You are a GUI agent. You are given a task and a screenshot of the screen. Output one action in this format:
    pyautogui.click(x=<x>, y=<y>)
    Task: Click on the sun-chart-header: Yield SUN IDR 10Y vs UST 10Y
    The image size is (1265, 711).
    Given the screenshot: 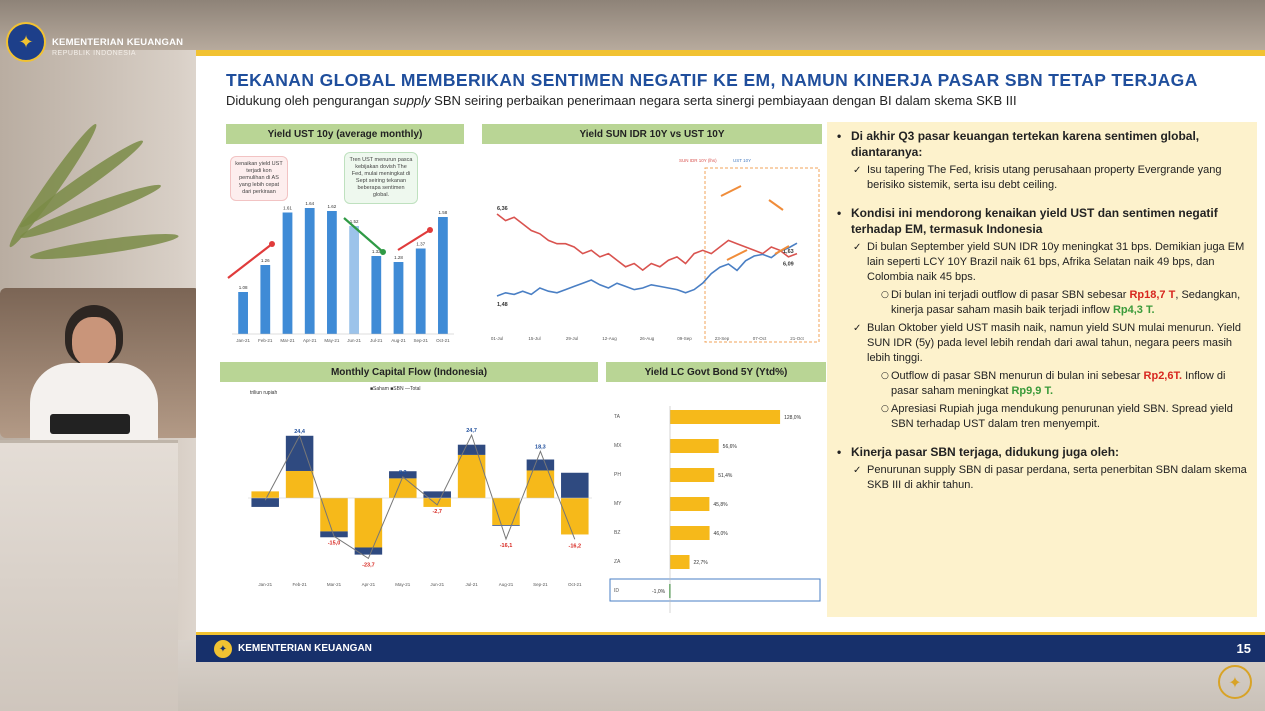 What is the action you would take?
    pyautogui.click(x=652, y=134)
    